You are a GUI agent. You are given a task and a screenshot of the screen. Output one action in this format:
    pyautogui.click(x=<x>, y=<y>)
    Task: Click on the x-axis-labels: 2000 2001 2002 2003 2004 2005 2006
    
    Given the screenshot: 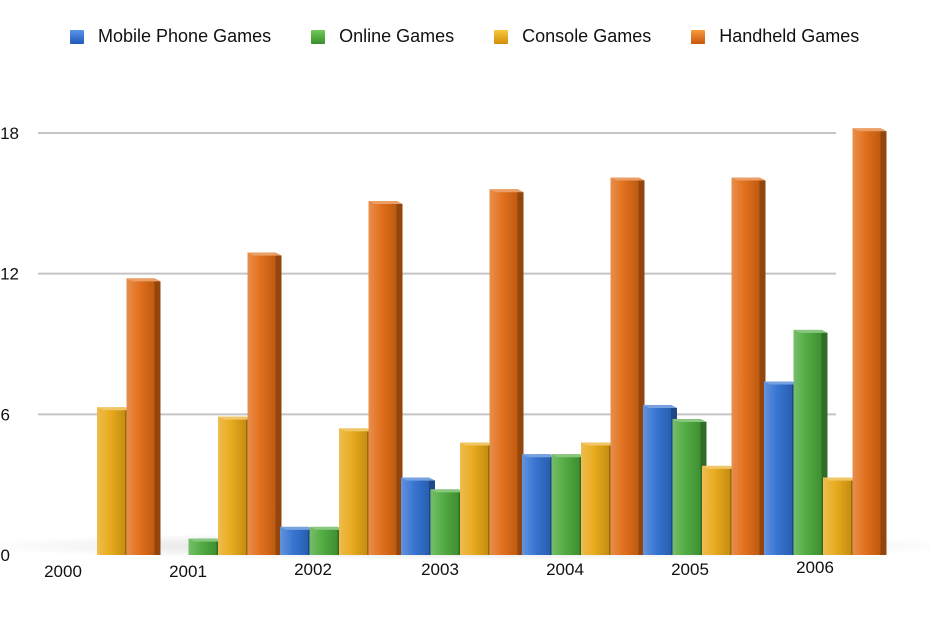 What is the action you would take?
    pyautogui.click(x=439, y=569)
    